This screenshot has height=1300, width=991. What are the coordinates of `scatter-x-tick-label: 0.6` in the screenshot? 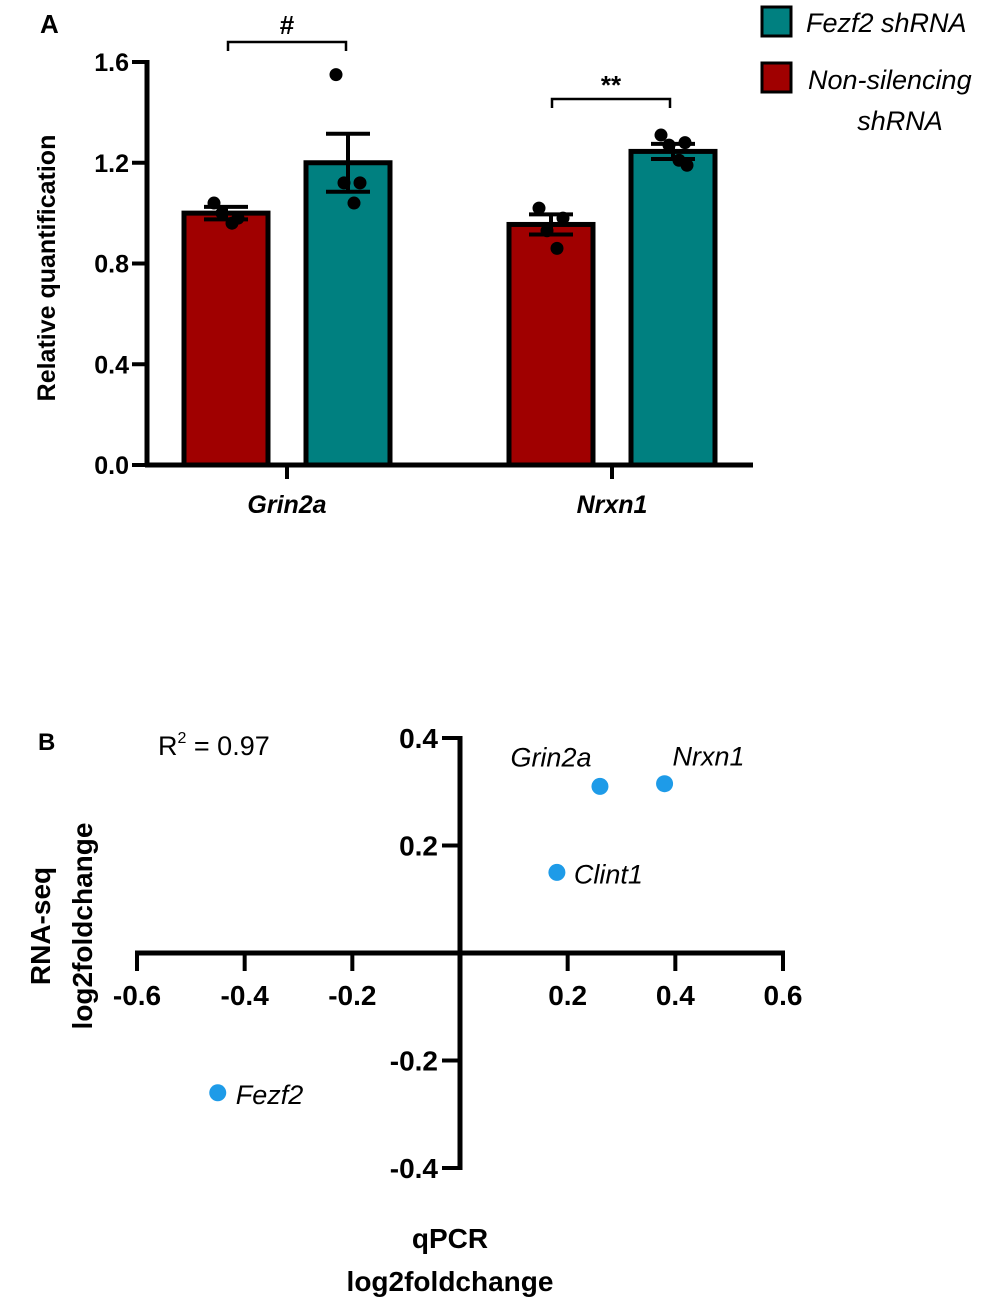 It's located at (783, 995).